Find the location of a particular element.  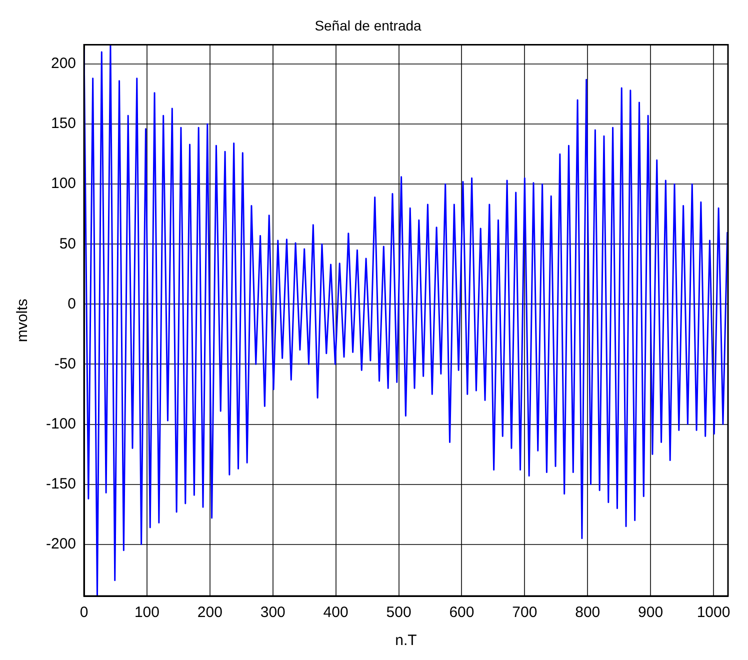

y-tick-label: 0 is located at coordinates (72, 303).